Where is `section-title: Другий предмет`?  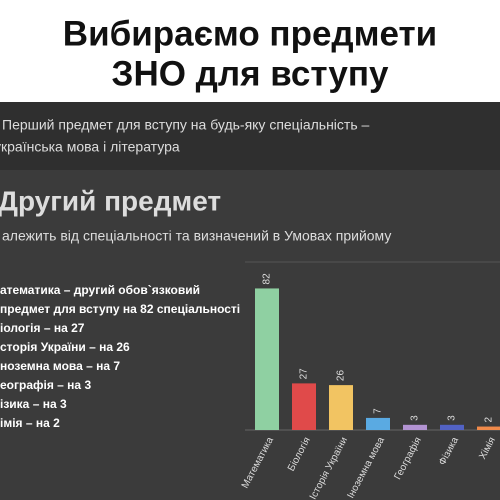 section-title: Другий предмет is located at coordinates (110, 200).